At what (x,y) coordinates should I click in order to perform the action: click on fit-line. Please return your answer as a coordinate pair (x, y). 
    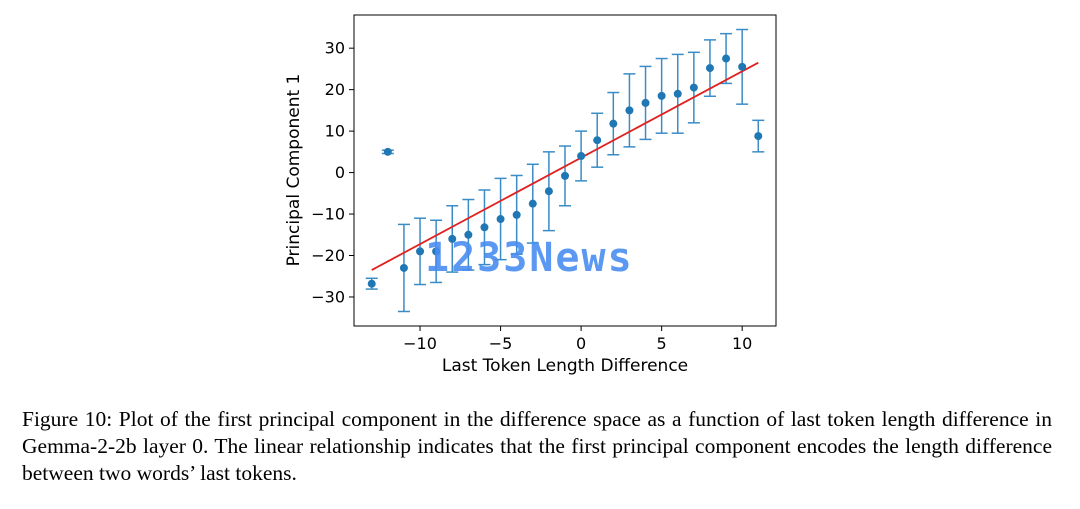
    Looking at the image, I should click on (565, 166).